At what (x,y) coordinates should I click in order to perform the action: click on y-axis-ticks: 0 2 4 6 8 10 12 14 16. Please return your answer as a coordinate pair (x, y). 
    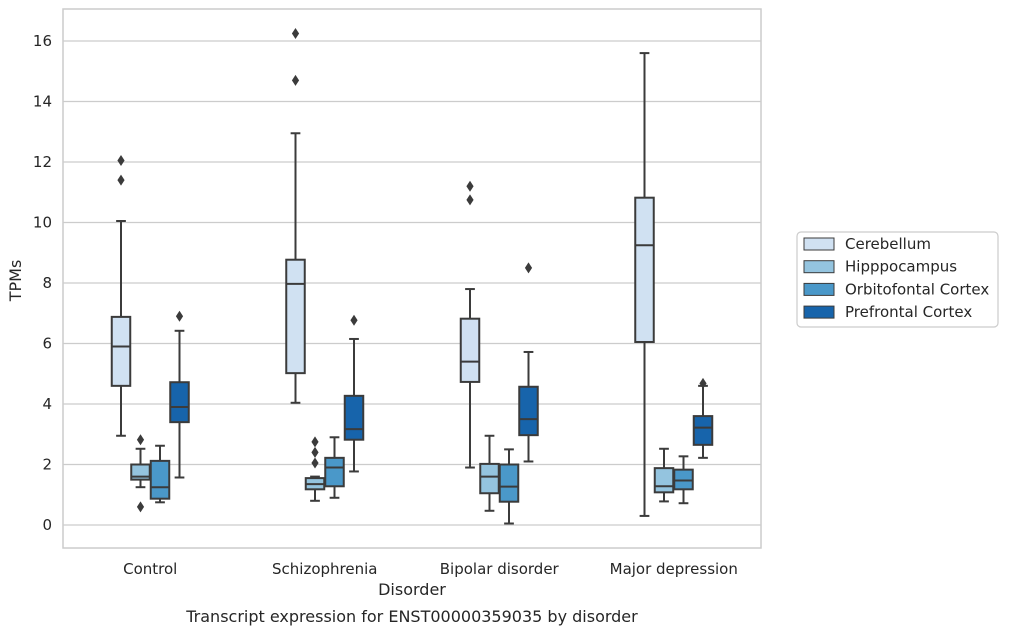
    Looking at the image, I should click on (42, 283).